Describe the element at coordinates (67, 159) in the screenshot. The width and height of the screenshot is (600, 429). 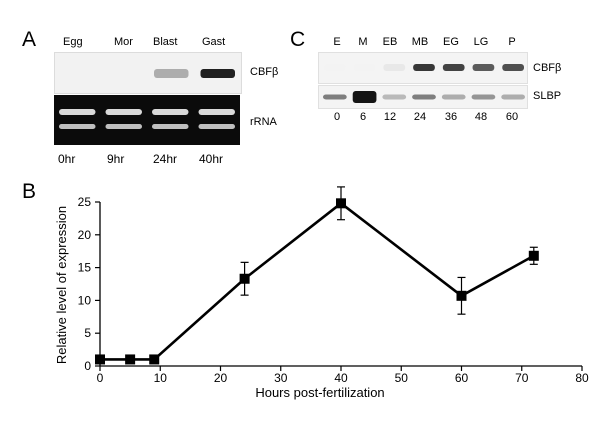
I see `panel-a-time-label: 0hr` at that location.